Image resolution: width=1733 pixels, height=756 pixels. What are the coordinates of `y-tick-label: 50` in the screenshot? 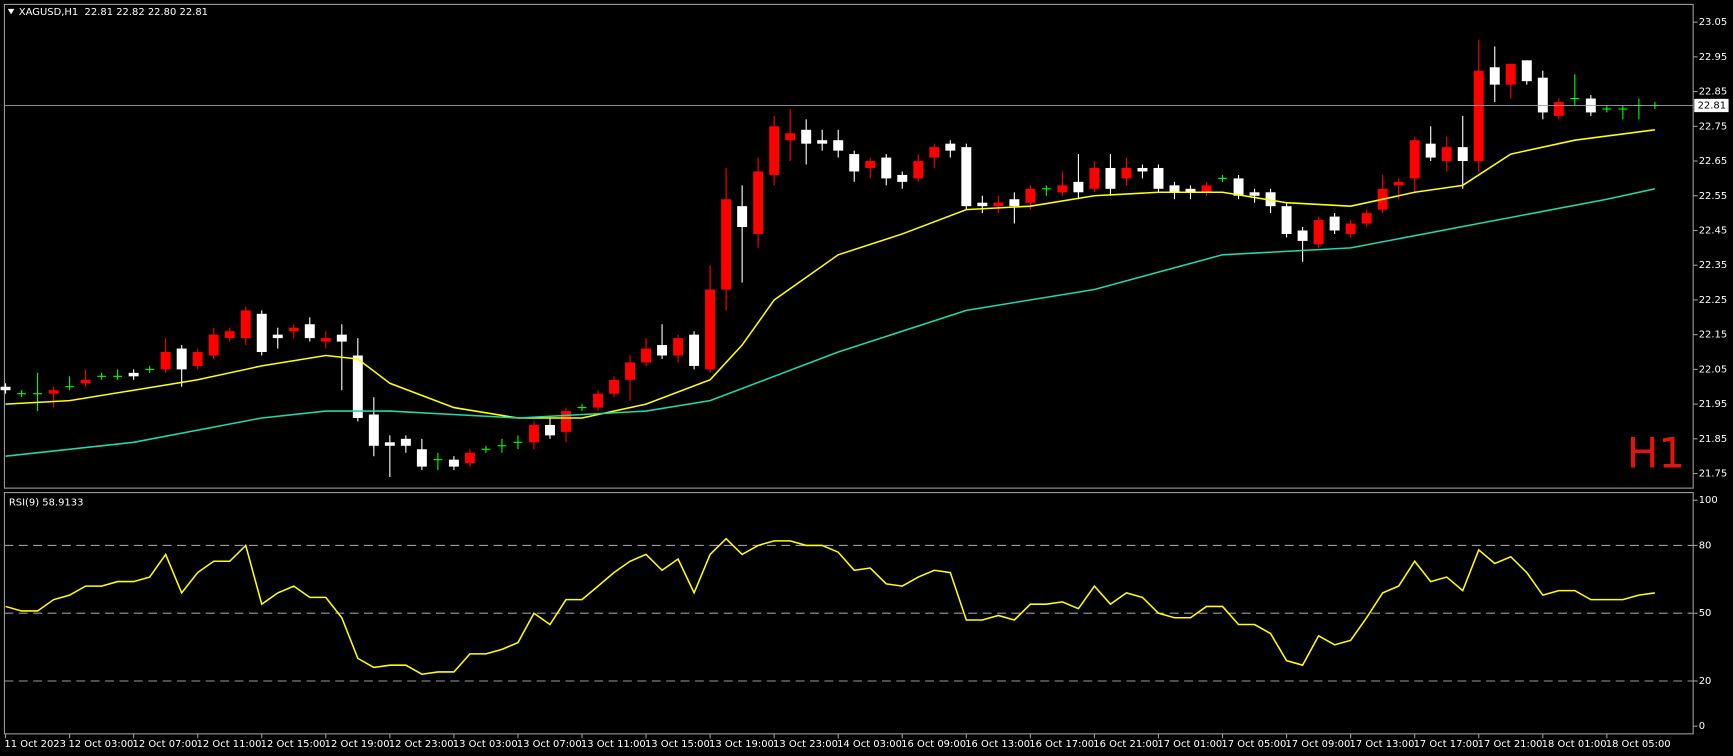 It's located at (1705, 613).